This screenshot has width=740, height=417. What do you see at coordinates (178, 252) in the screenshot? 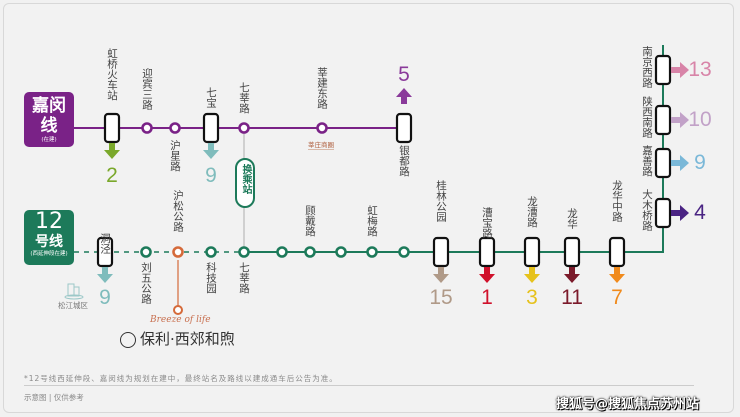
I see `project-station-marker` at bounding box center [178, 252].